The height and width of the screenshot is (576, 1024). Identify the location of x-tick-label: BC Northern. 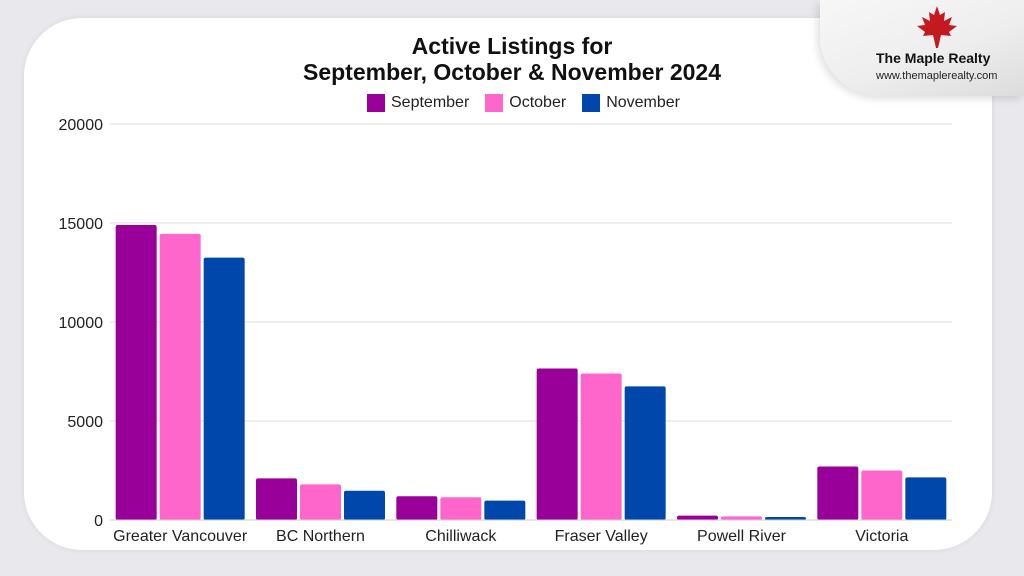
(320, 536).